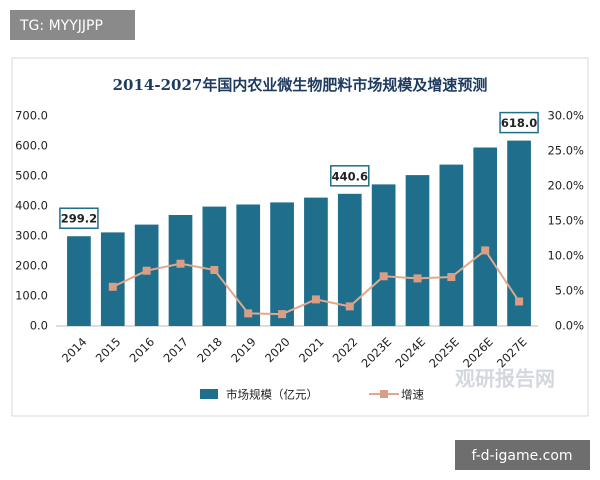 Image resolution: width=600 pixels, height=480 pixels. What do you see at coordinates (31, 236) in the screenshot?
I see `y-tick-label: 300.0` at bounding box center [31, 236].